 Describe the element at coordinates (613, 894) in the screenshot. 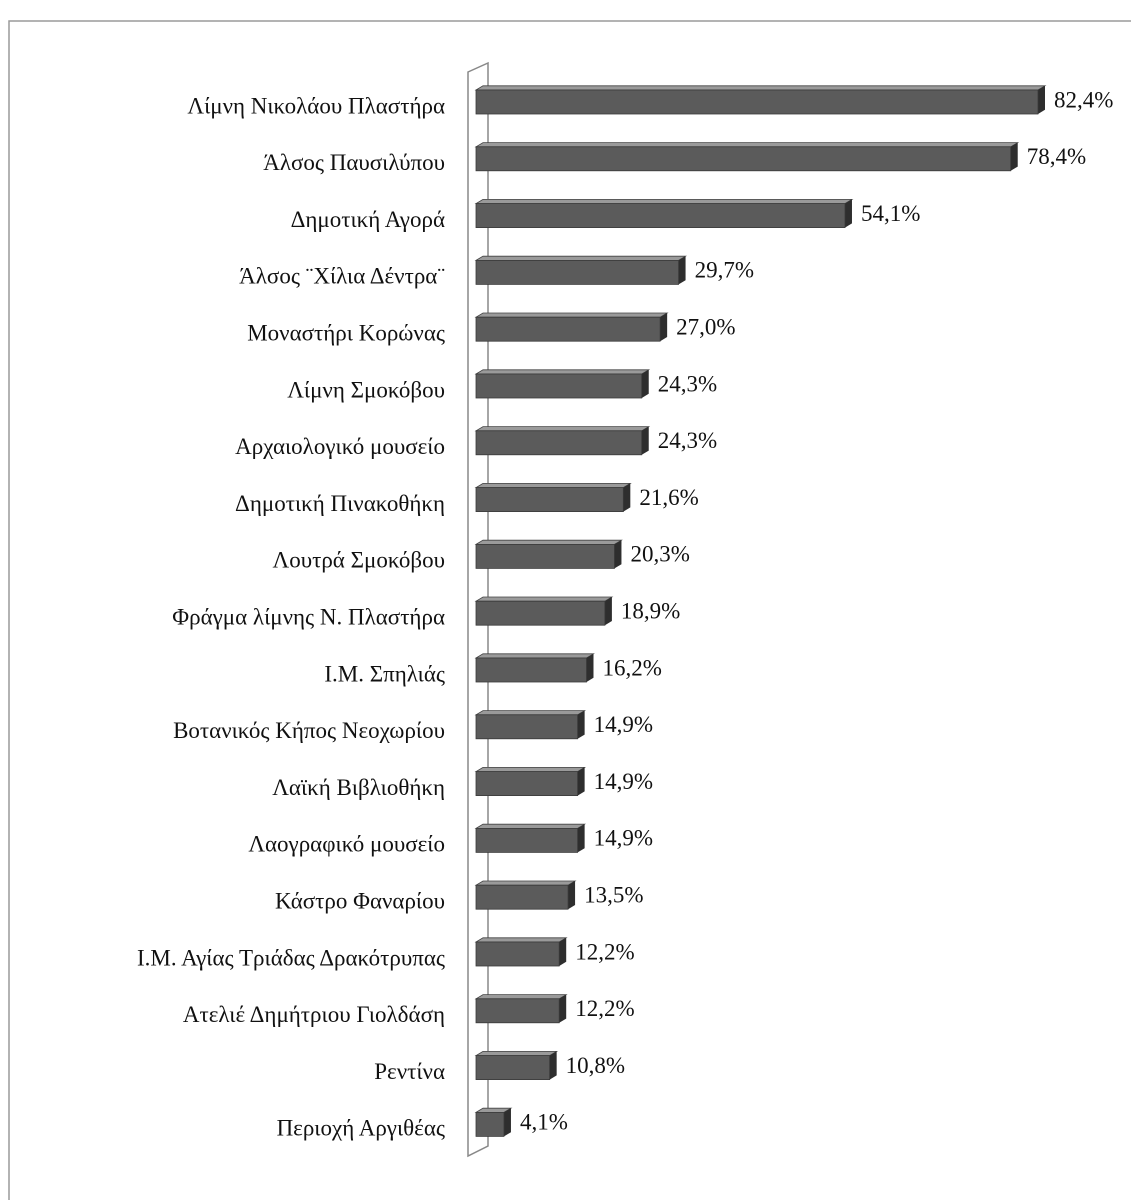

I see `value-label: 13,5%` at that location.